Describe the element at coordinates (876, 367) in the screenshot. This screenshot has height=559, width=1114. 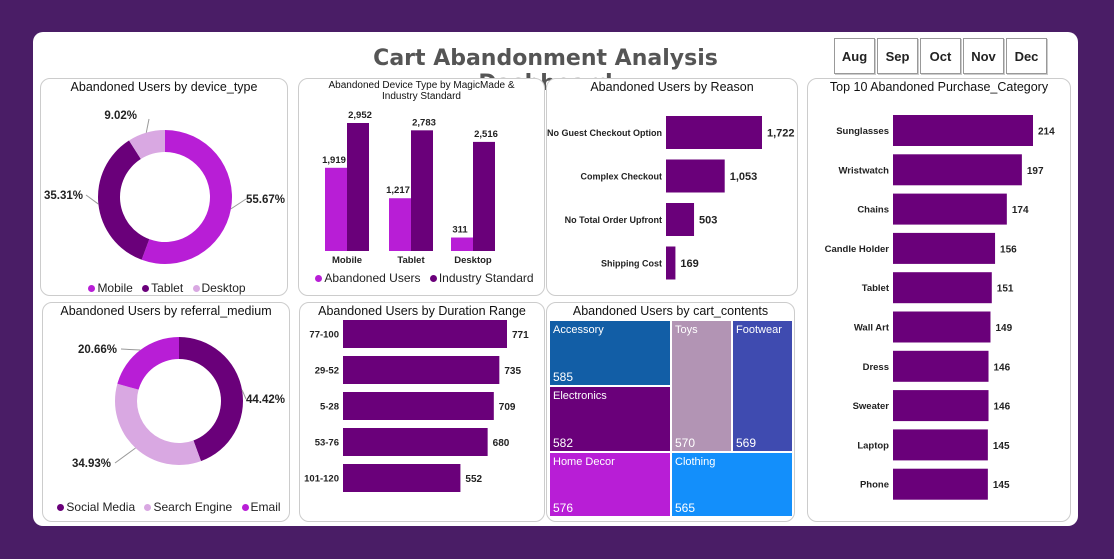
I see `tick-label: Dress` at that location.